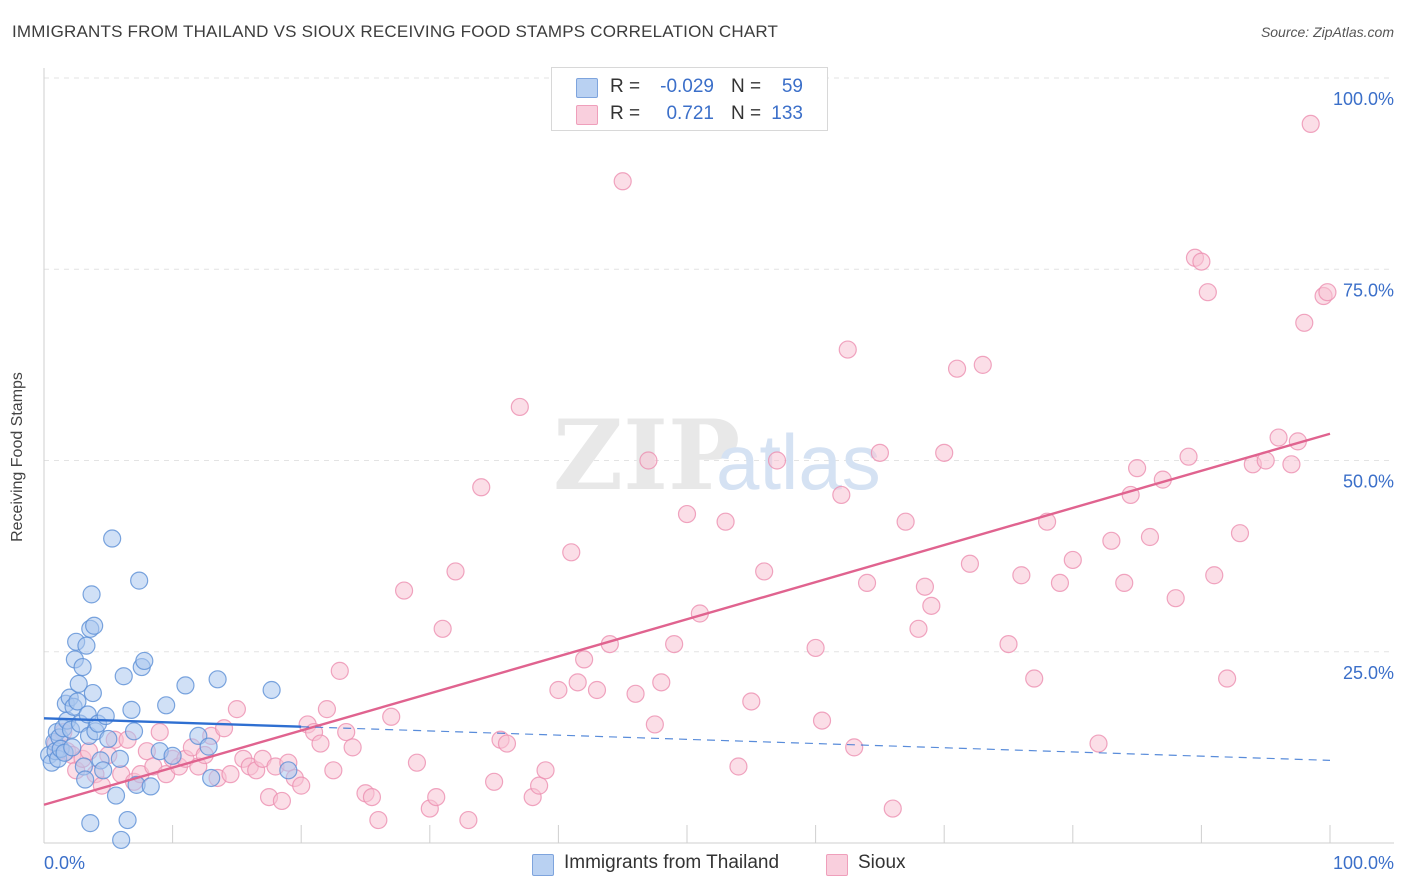 Image resolution: width=1406 pixels, height=892 pixels. What do you see at coordinates (816, 743) in the screenshot?
I see `thailand-trend-extension` at bounding box center [816, 743].